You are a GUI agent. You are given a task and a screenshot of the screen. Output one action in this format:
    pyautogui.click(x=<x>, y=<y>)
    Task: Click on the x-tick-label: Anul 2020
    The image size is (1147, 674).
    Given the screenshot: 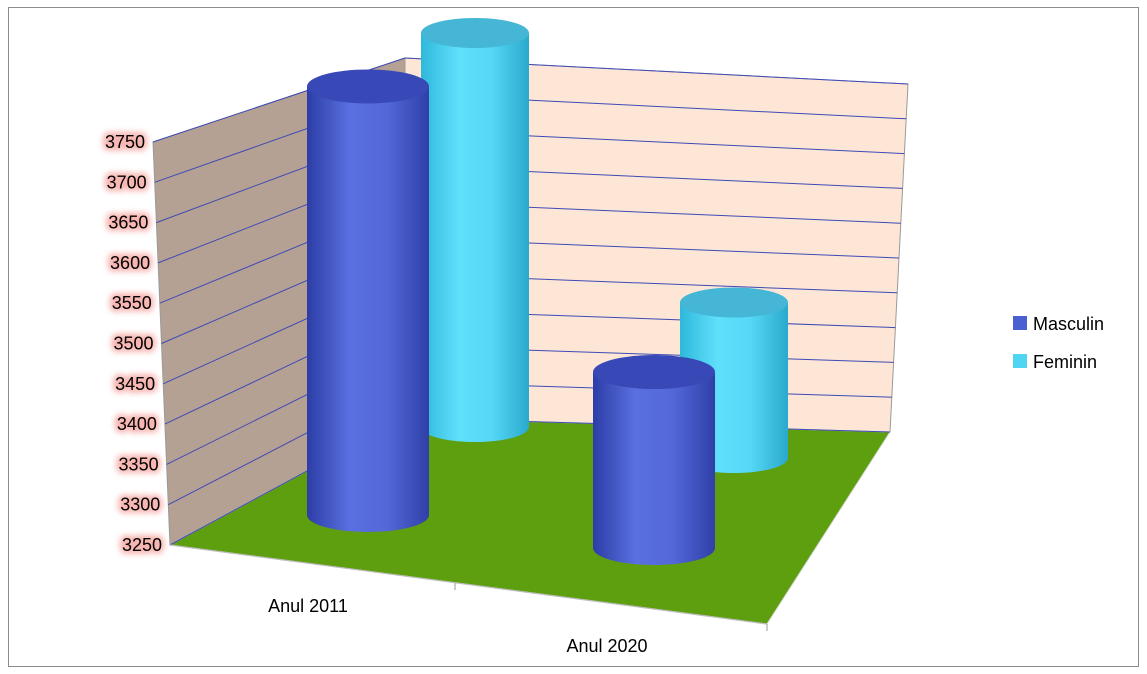 What is the action you would take?
    pyautogui.click(x=606, y=646)
    